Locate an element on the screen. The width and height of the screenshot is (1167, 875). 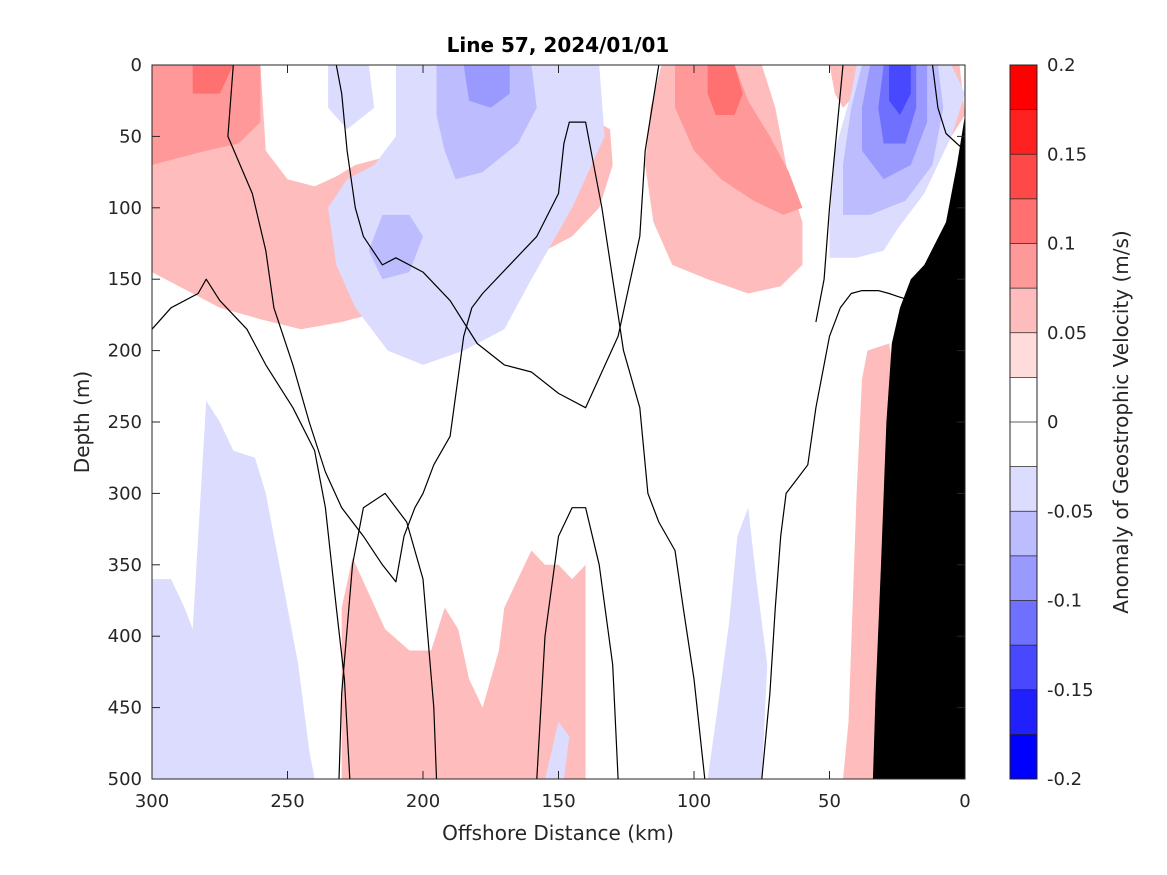
x-tick-label: 50 is located at coordinates (829, 801).